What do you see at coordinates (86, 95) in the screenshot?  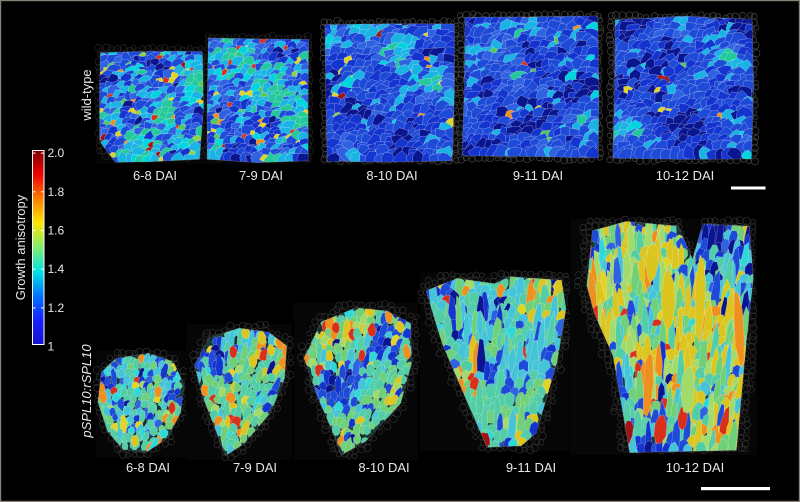 I see `svg-text: wild-type` at bounding box center [86, 95].